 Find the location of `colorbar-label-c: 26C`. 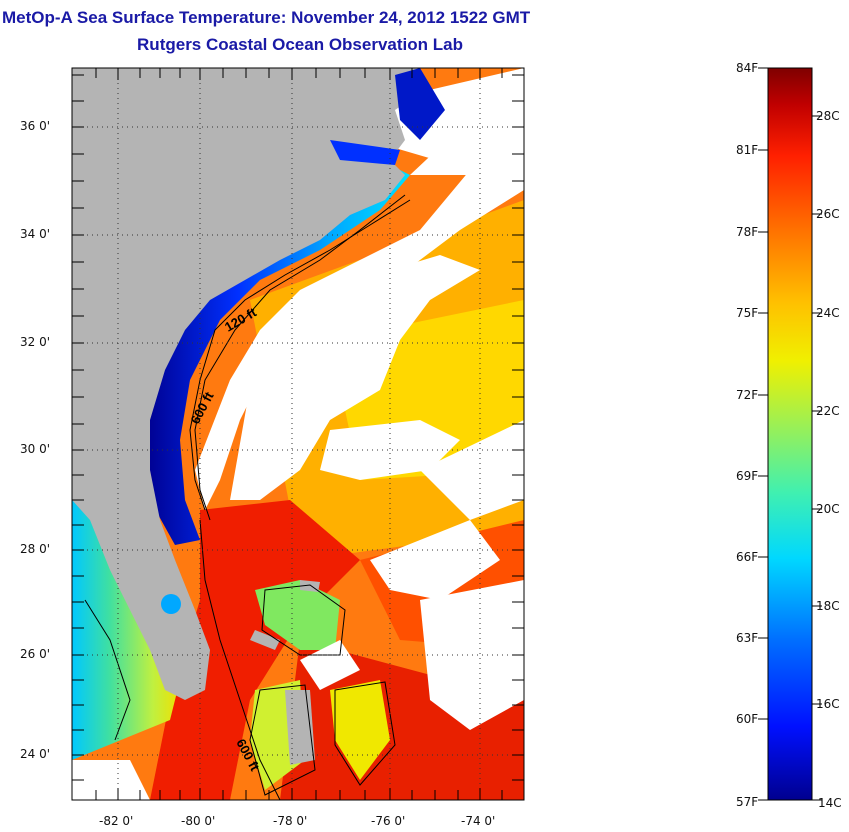

colorbar-label-c: 26C is located at coordinates (828, 214).